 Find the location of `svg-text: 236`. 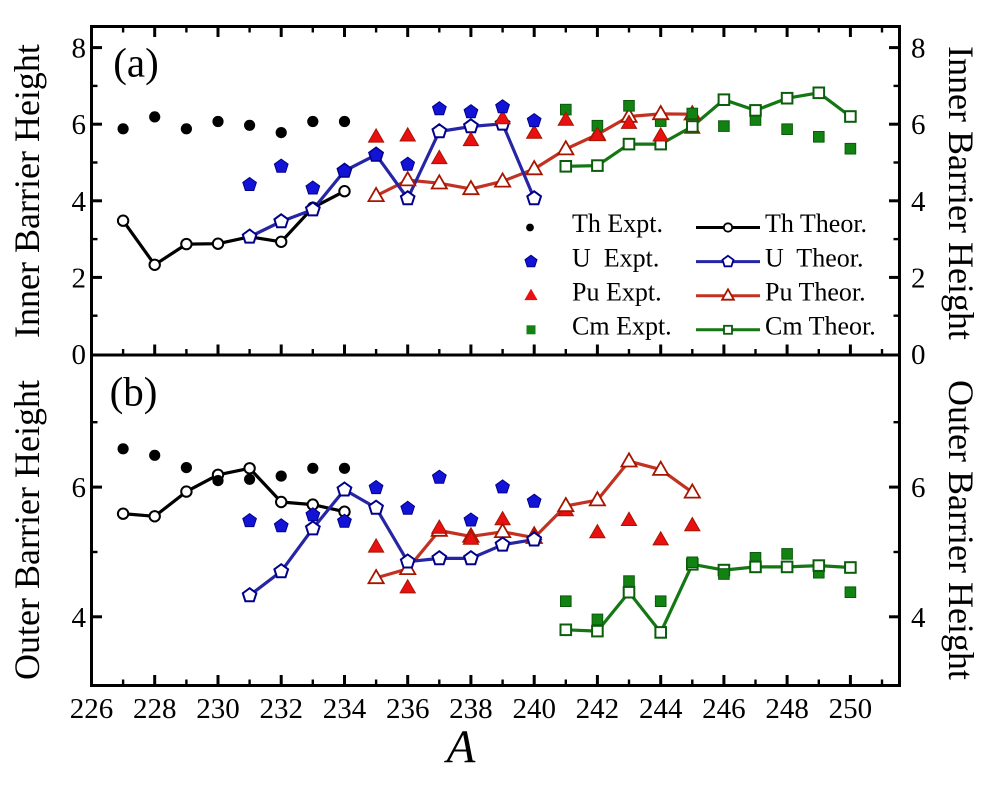

svg-text: 236 is located at coordinates (408, 709).